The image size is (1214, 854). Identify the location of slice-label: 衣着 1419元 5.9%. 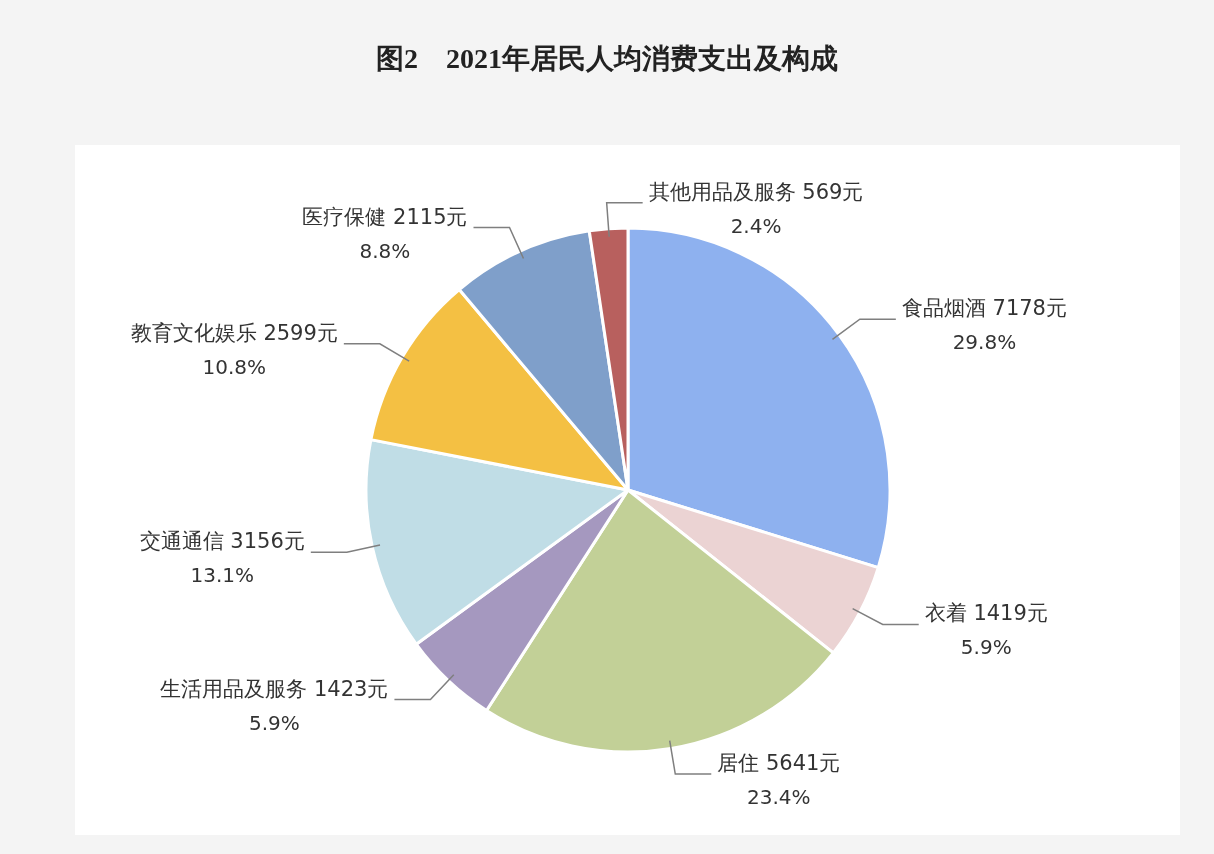
(986, 630).